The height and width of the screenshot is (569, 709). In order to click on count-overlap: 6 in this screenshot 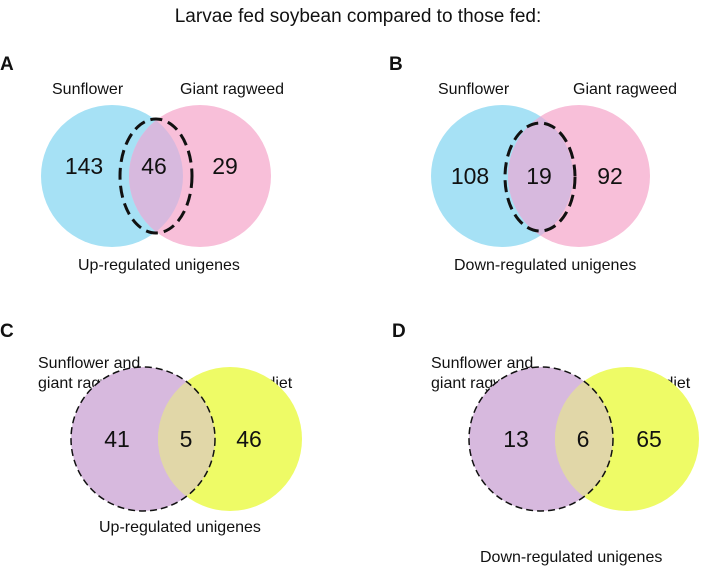, I will do `click(583, 439)`.